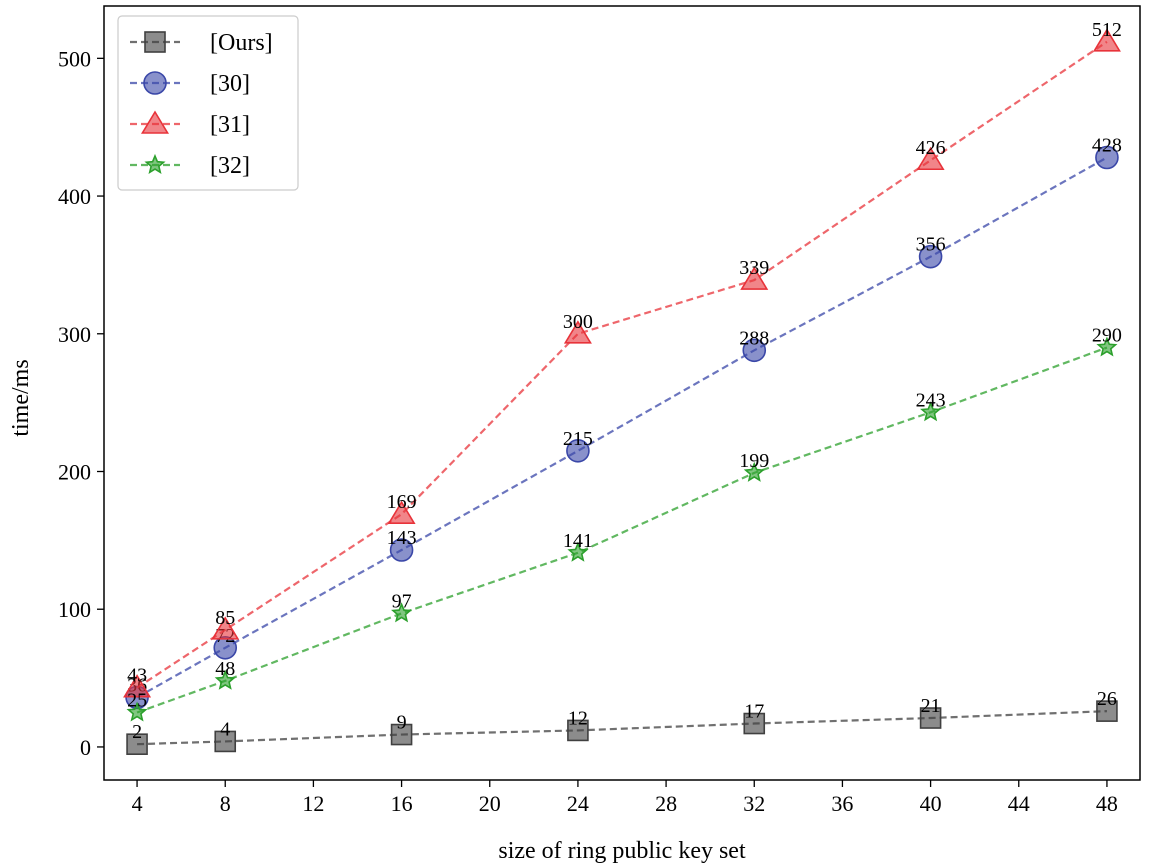 This screenshot has width=1150, height=867. What do you see at coordinates (137, 803) in the screenshot?
I see `x-tick-label: 4` at bounding box center [137, 803].